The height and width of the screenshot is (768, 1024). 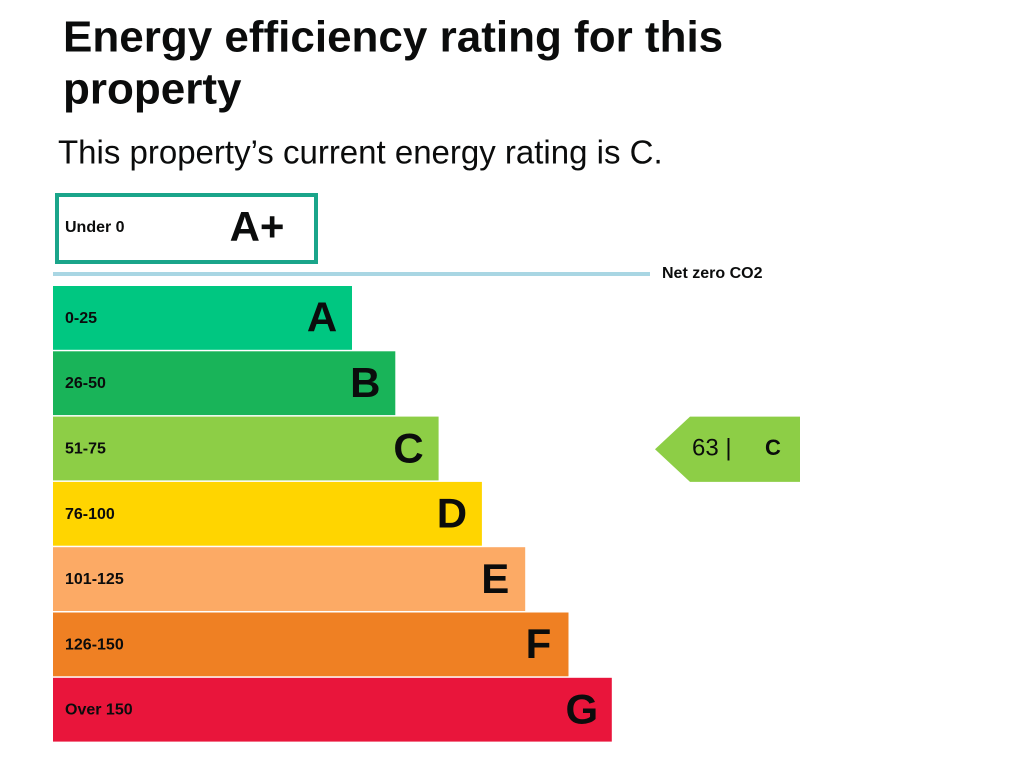 What do you see at coordinates (365, 382) in the screenshot?
I see `band-letter: B` at bounding box center [365, 382].